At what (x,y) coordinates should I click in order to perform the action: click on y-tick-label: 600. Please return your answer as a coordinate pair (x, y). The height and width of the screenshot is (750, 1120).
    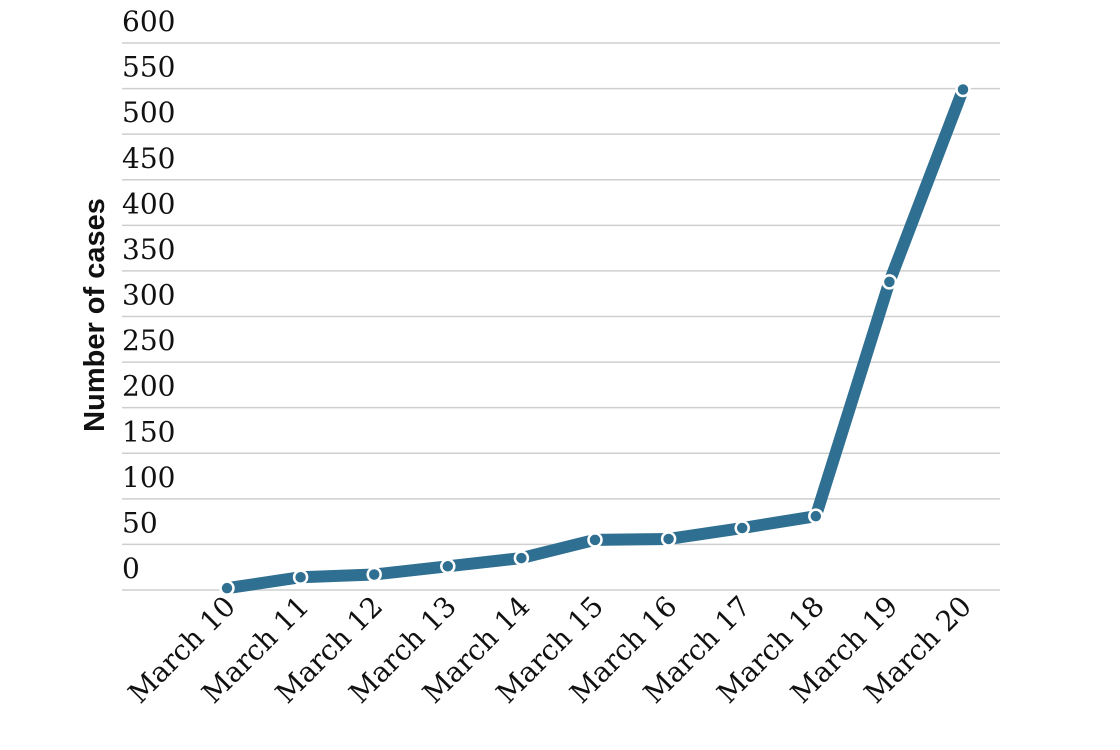
    Looking at the image, I should click on (148, 21).